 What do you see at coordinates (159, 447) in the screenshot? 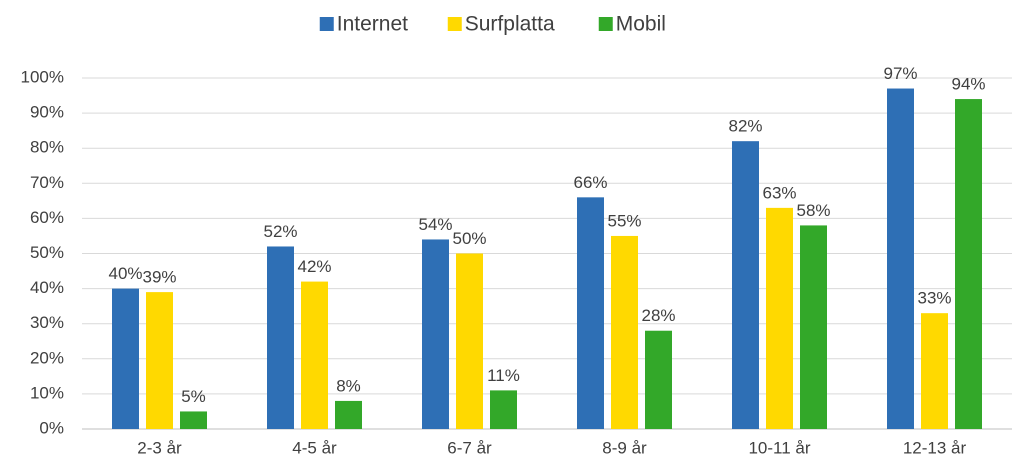
I see `x-tick-label: 2-3 år` at bounding box center [159, 447].